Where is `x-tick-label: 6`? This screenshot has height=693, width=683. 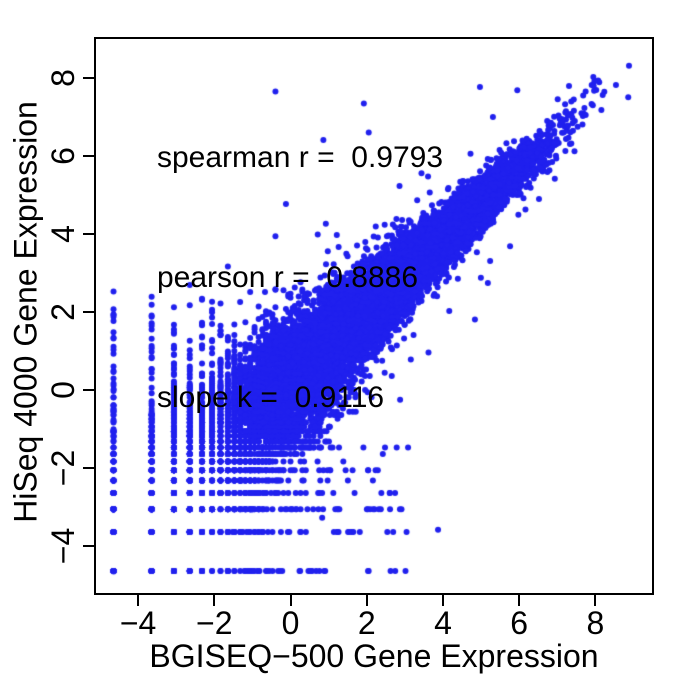 x-tick-label: 6 is located at coordinates (519, 623).